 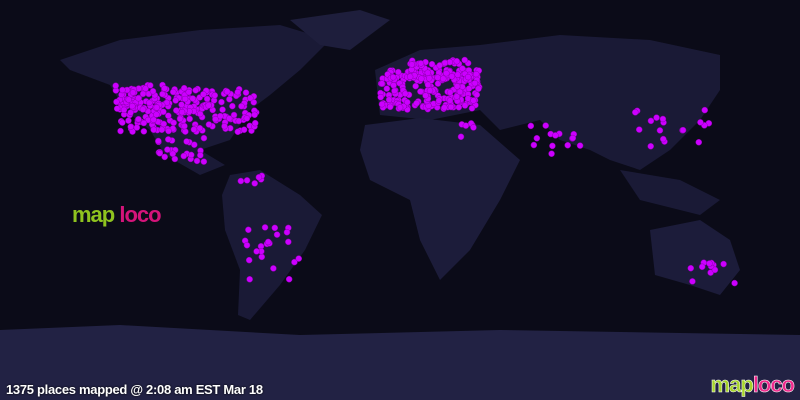 What do you see at coordinates (752, 385) in the screenshot?
I see `maploco-logo: maploco` at bounding box center [752, 385].